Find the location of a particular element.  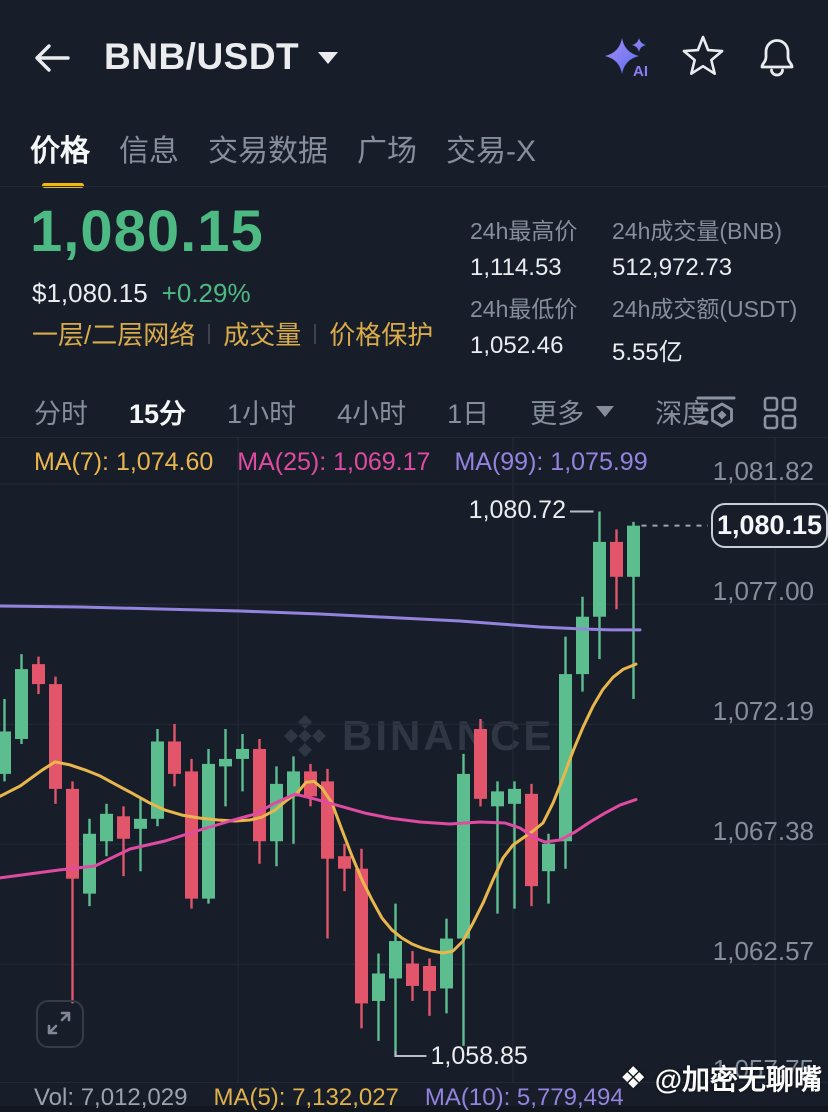

ai-assistant-icon: AI is located at coordinates (627, 57).